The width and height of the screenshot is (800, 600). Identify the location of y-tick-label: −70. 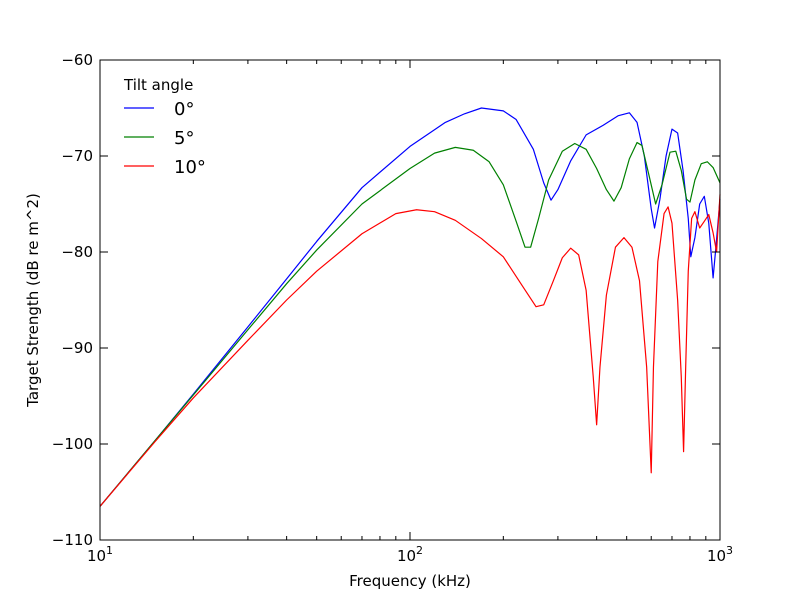
(77, 156).